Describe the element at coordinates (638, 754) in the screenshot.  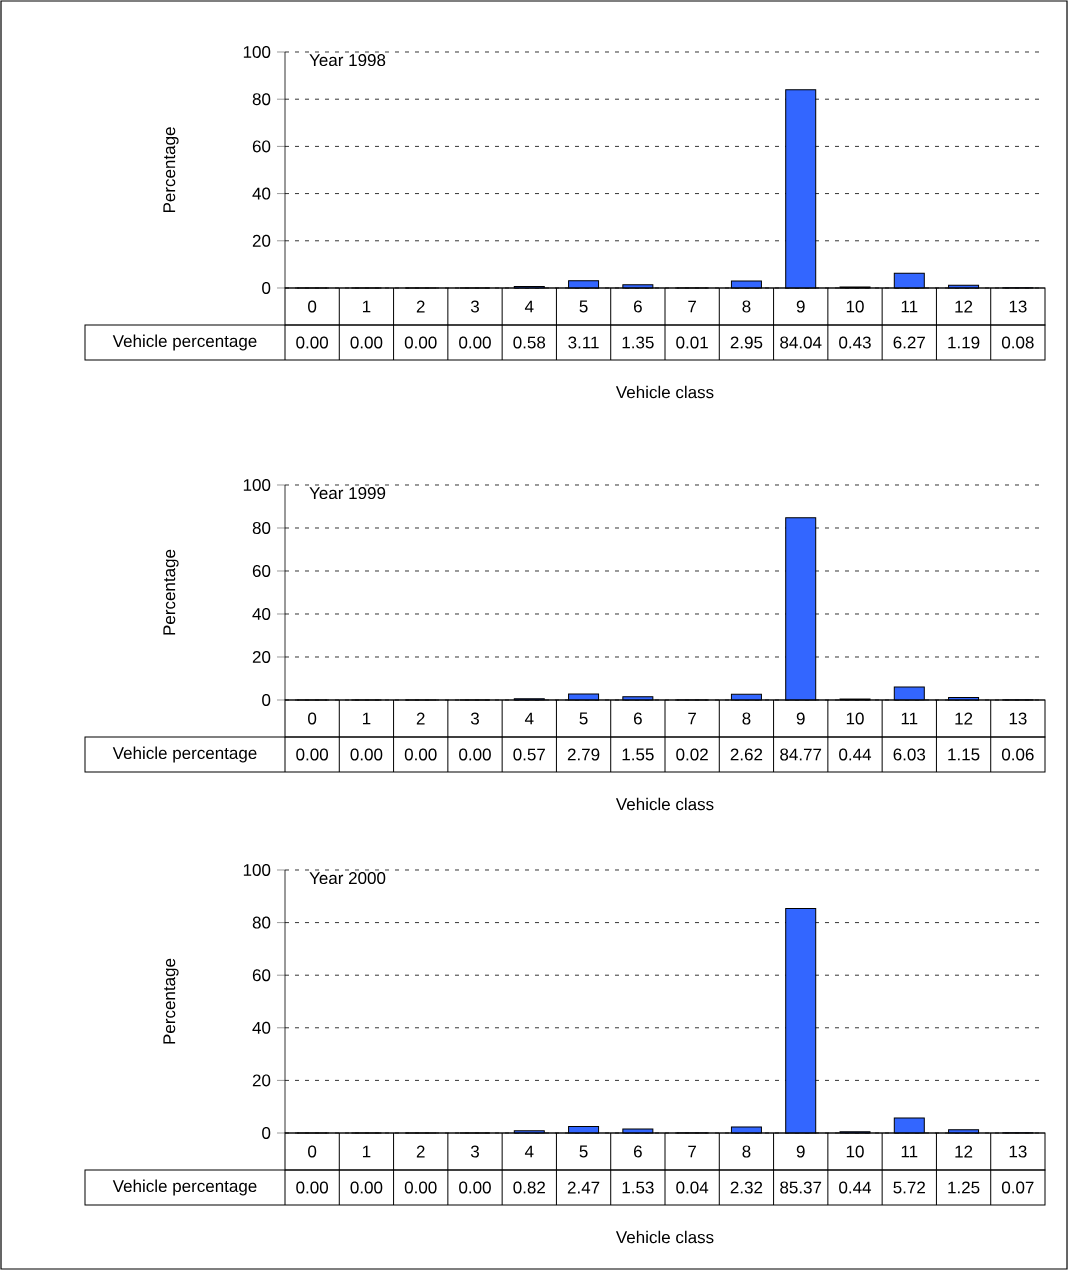
I see `data-label: 1.55` at that location.